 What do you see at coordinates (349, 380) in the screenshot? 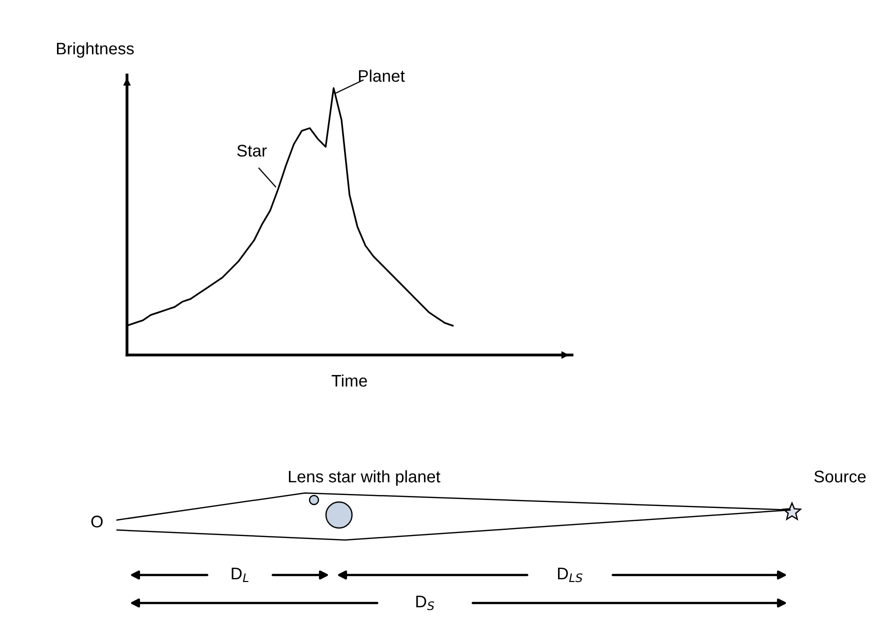
I see `x-axis-title: Time` at bounding box center [349, 380].